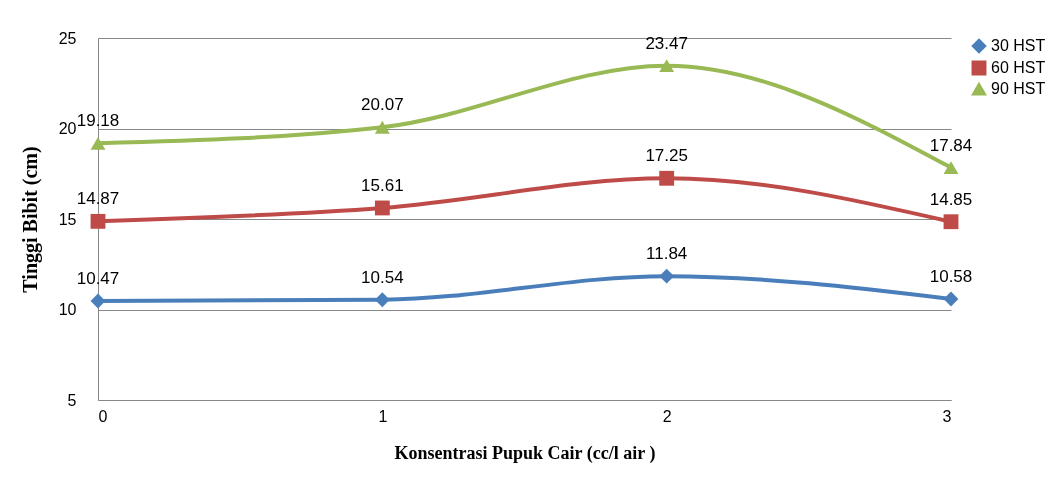  What do you see at coordinates (103, 416) in the screenshot?
I see `x-tick-label: 0` at bounding box center [103, 416].